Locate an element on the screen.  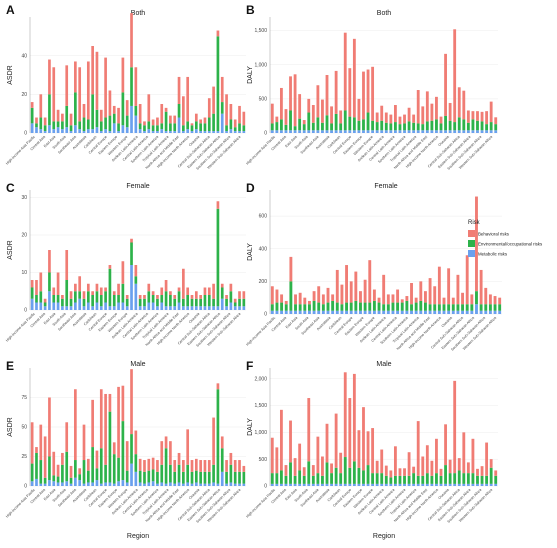
panel-letter: F is located at coordinates (249, 366).